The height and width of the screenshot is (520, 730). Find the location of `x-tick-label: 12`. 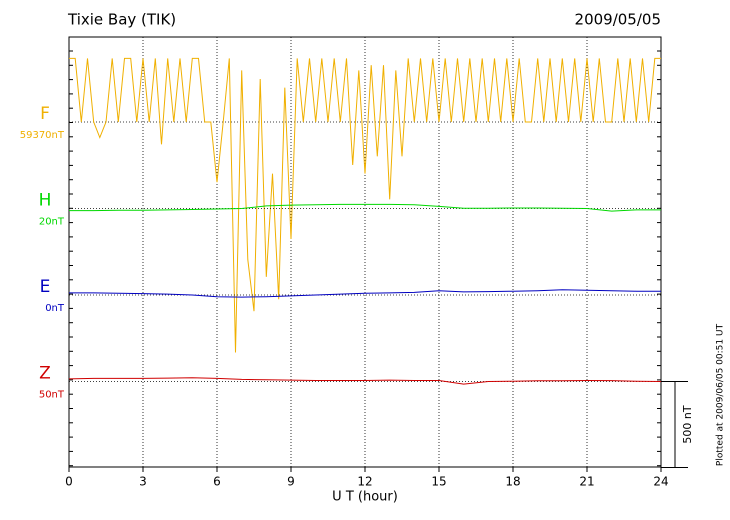

x-tick-label: 12 is located at coordinates (364, 482).